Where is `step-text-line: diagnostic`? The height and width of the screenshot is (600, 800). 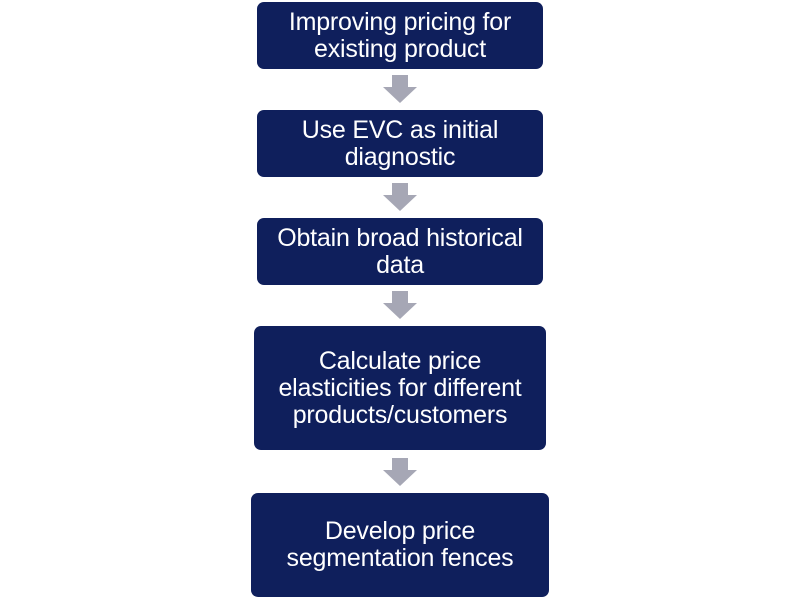 step-text-line: diagnostic is located at coordinates (400, 156).